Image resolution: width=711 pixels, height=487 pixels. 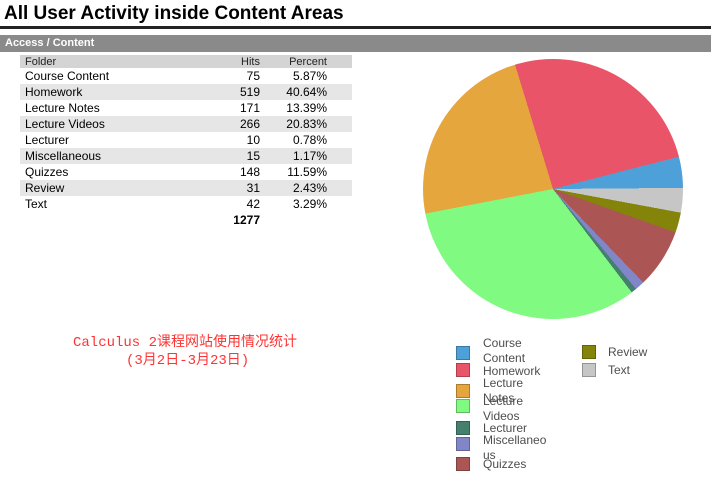 What do you see at coordinates (295, 156) in the screenshot?
I see `percent-cell: 1.17%` at bounding box center [295, 156].